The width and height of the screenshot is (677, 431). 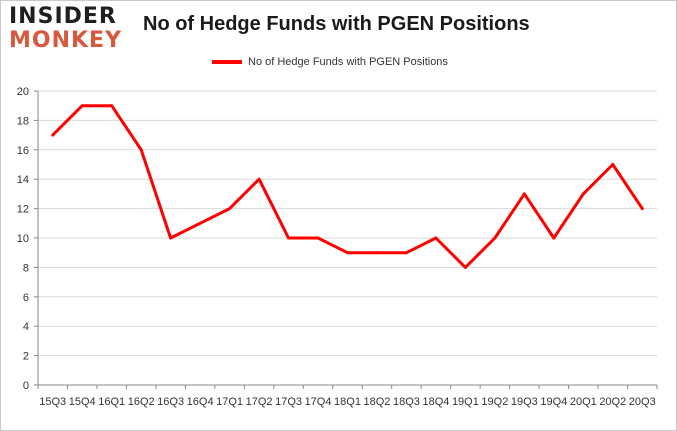 What do you see at coordinates (227, 62) in the screenshot?
I see `legend-swatch` at bounding box center [227, 62].